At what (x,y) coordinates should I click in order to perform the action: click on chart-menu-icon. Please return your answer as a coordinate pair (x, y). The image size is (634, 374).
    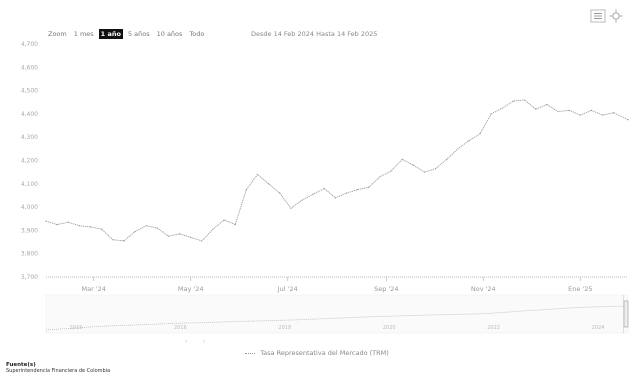
    Looking at the image, I should click on (598, 15).